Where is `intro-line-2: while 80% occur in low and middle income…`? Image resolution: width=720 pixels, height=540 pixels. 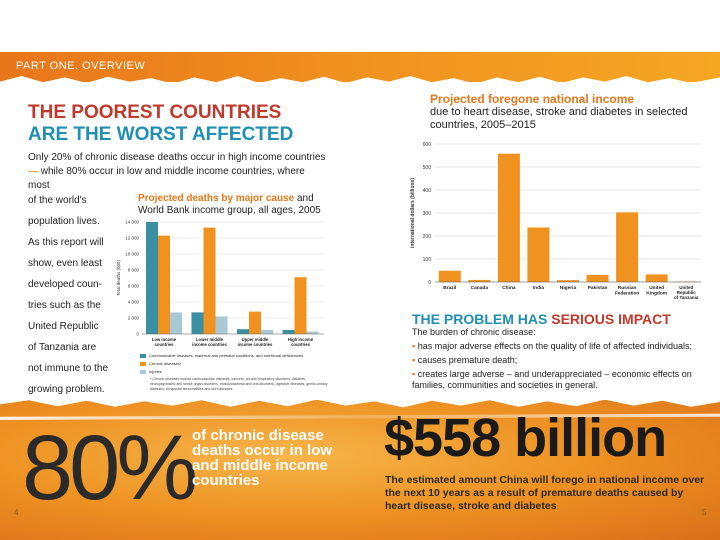 intro-line-2: while 80% occur in low and middle income… is located at coordinates (166, 178).